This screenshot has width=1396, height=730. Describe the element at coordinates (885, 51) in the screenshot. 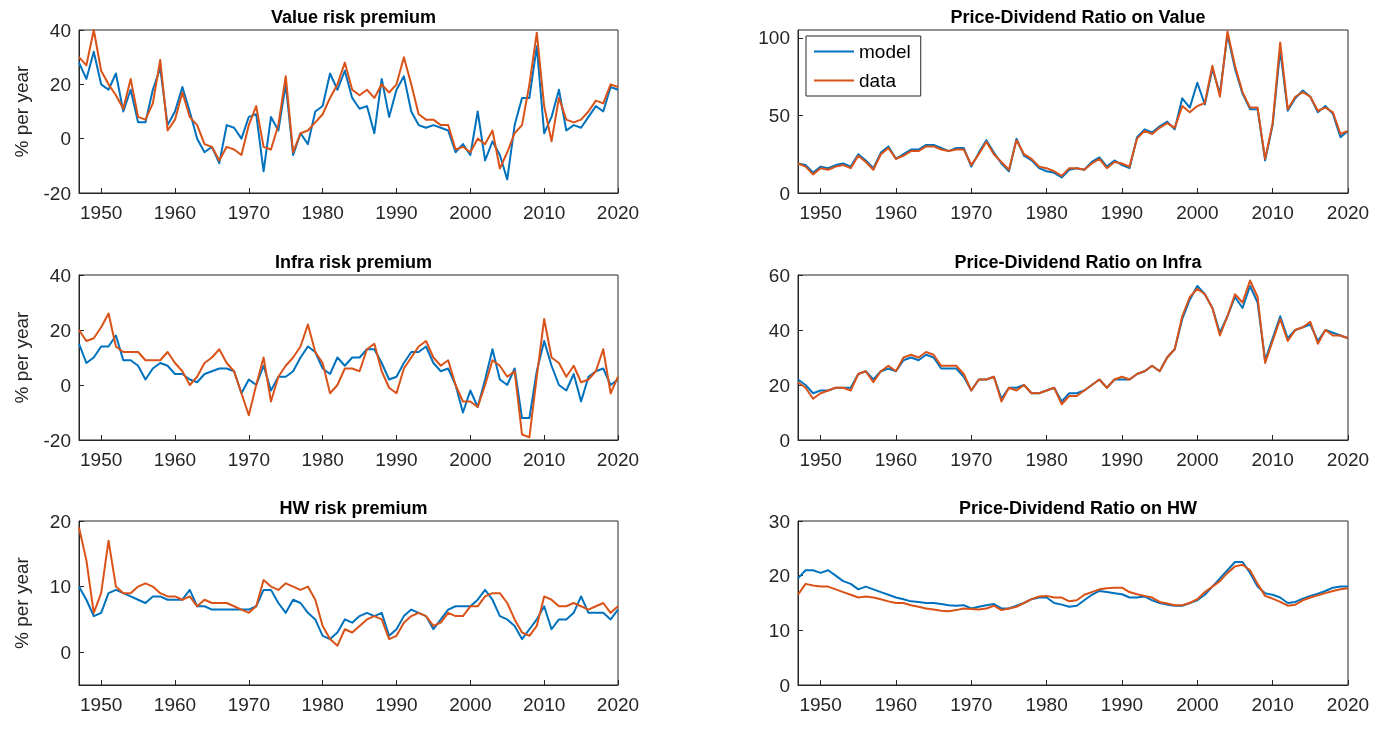

I see `legend-label: model` at that location.